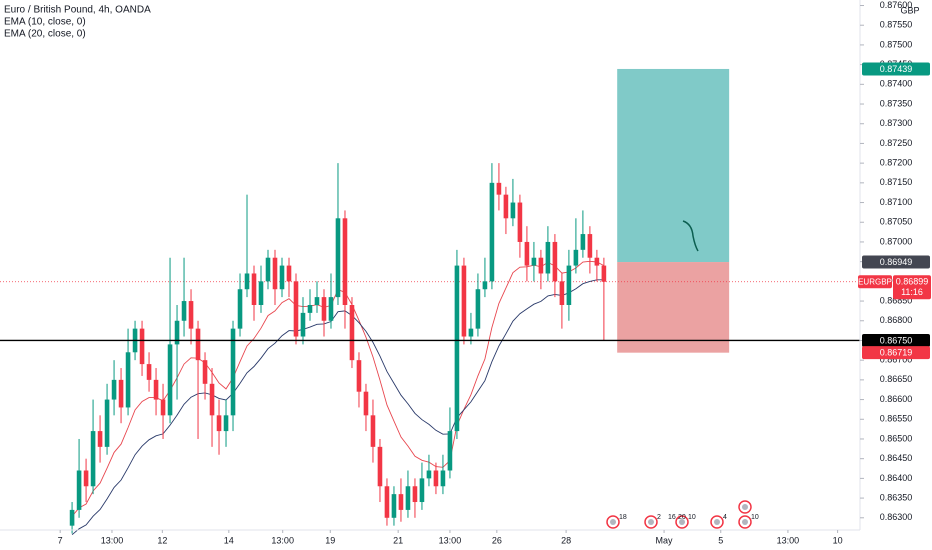 The image size is (932, 550). Describe the element at coordinates (665, 540) in the screenshot. I see `x-tick-label: May` at that location.